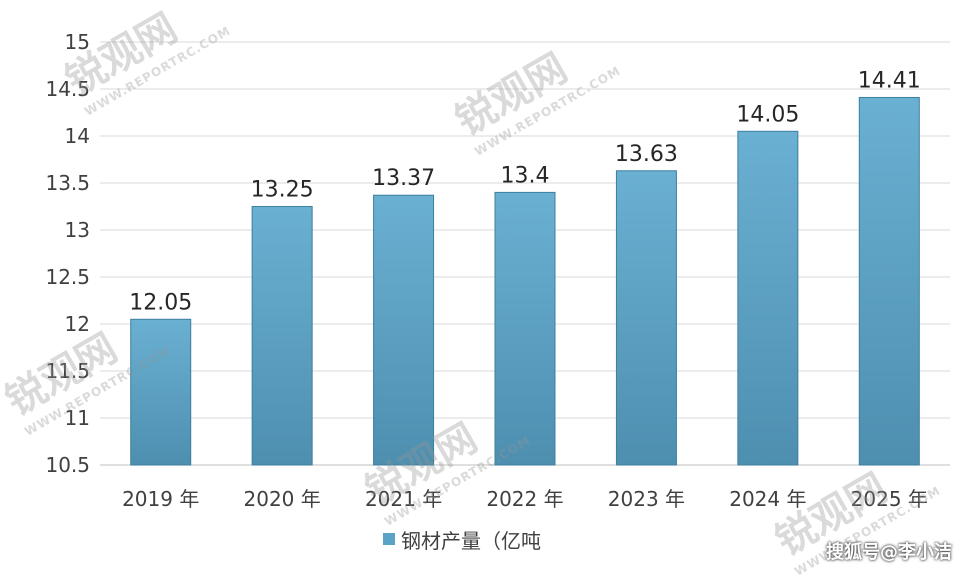  Describe the element at coordinates (282, 190) in the screenshot. I see `data-label: 13.25` at that location.